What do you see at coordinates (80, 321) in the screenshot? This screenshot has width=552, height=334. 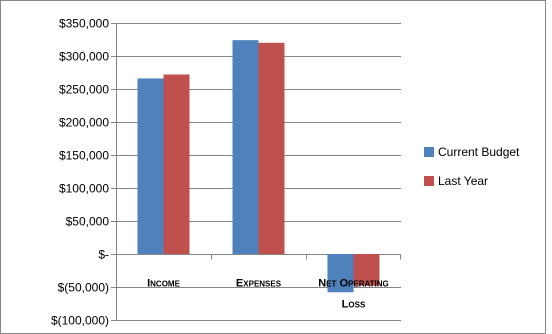 I see `y-tick-label: $(100,000)` at bounding box center [80, 321].